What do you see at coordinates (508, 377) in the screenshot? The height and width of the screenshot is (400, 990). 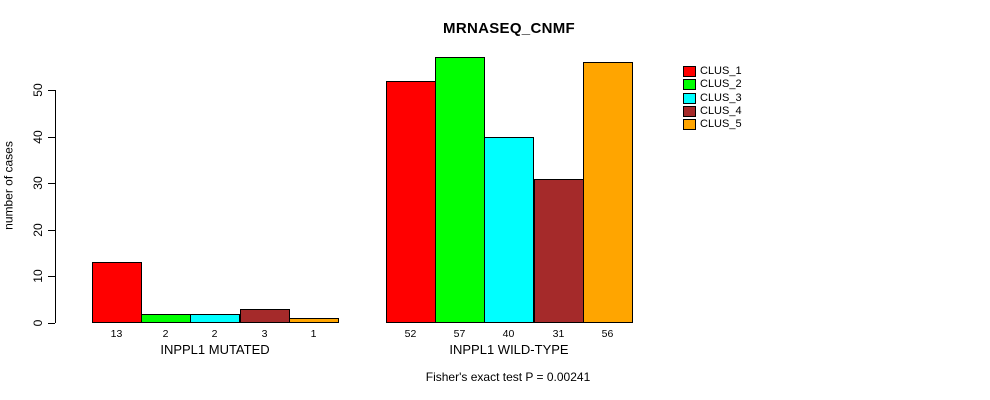 I see `footnote-text: Fisher's exact test P = 0.00241` at bounding box center [508, 377].